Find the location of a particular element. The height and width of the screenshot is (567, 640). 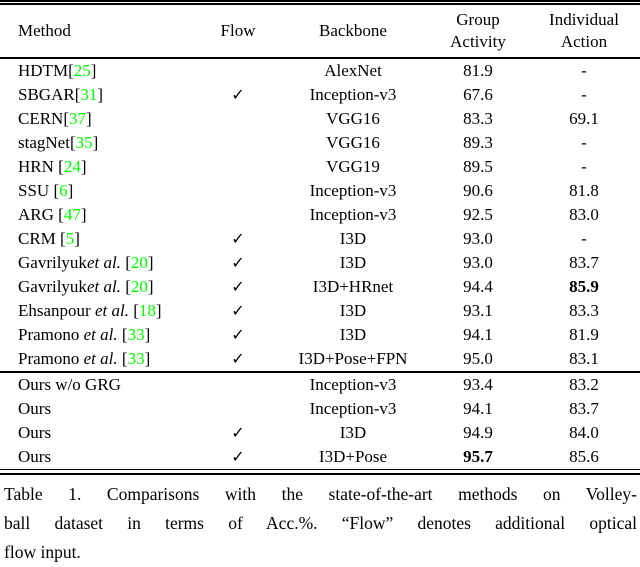

citation-link: 24 is located at coordinates (72, 166).